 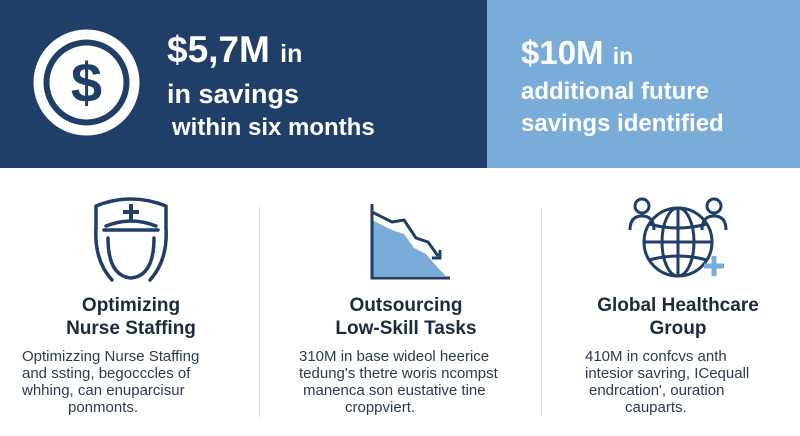 What do you see at coordinates (410, 242) in the screenshot?
I see `declining-chart-icon` at bounding box center [410, 242].